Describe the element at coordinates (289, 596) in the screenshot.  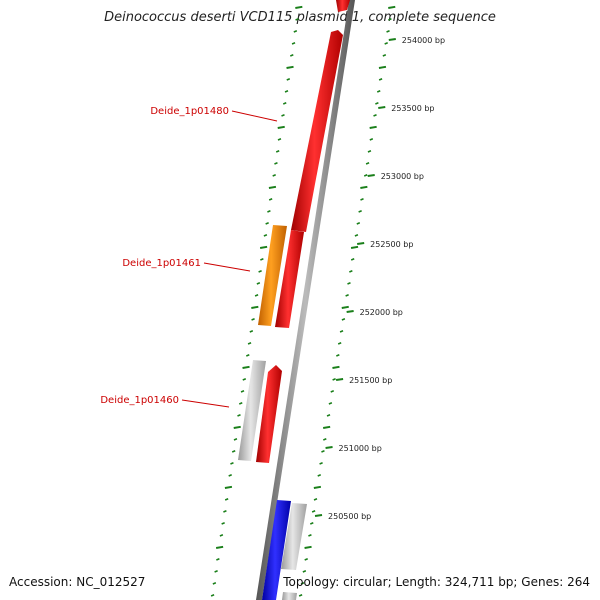
I see `gene-gray-bottom-tail` at that location.